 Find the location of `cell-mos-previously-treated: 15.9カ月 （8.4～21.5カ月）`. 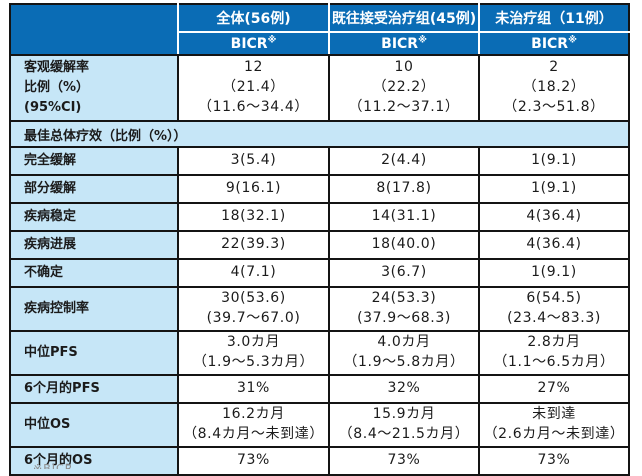

cell-mos-previously-treated: 15.9カ月 （8.4～21.5カ月） is located at coordinates (404, 424).